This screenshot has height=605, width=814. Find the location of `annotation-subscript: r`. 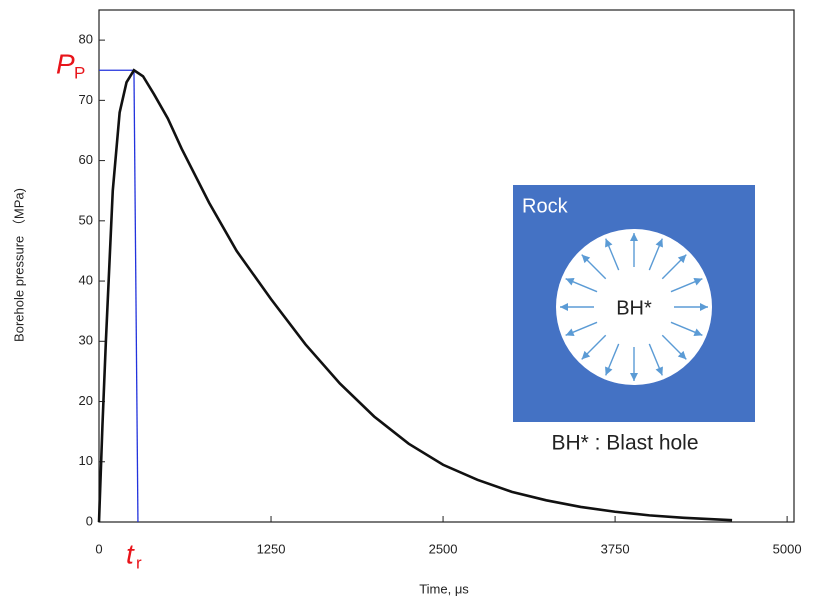

annotation-subscript: r is located at coordinates (139, 562).